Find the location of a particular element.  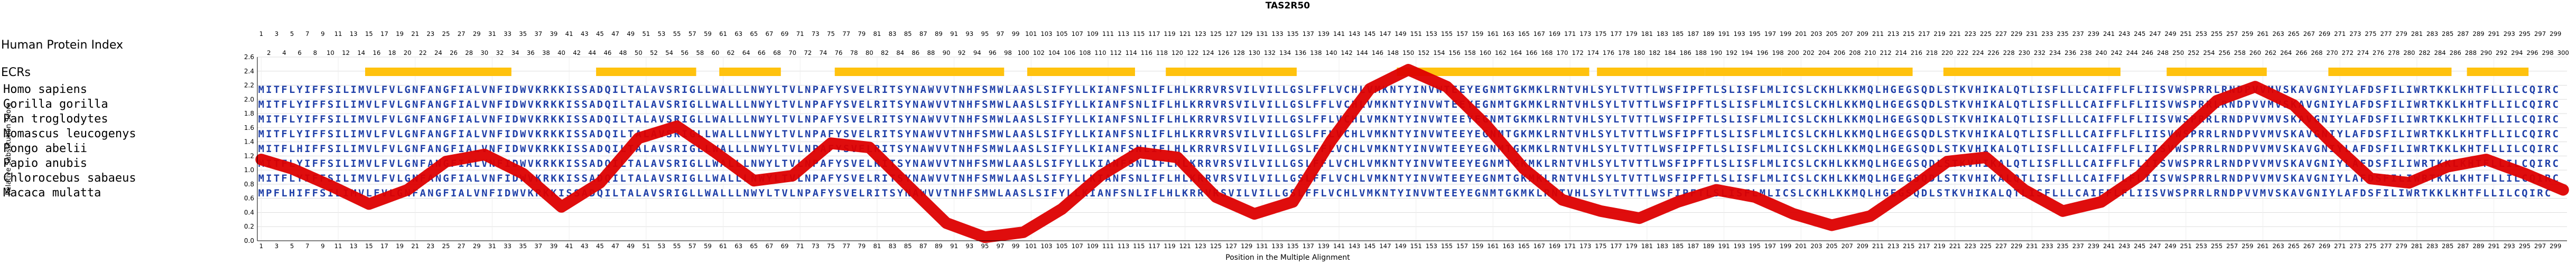

index-tick-label: 194 is located at coordinates (1747, 53).